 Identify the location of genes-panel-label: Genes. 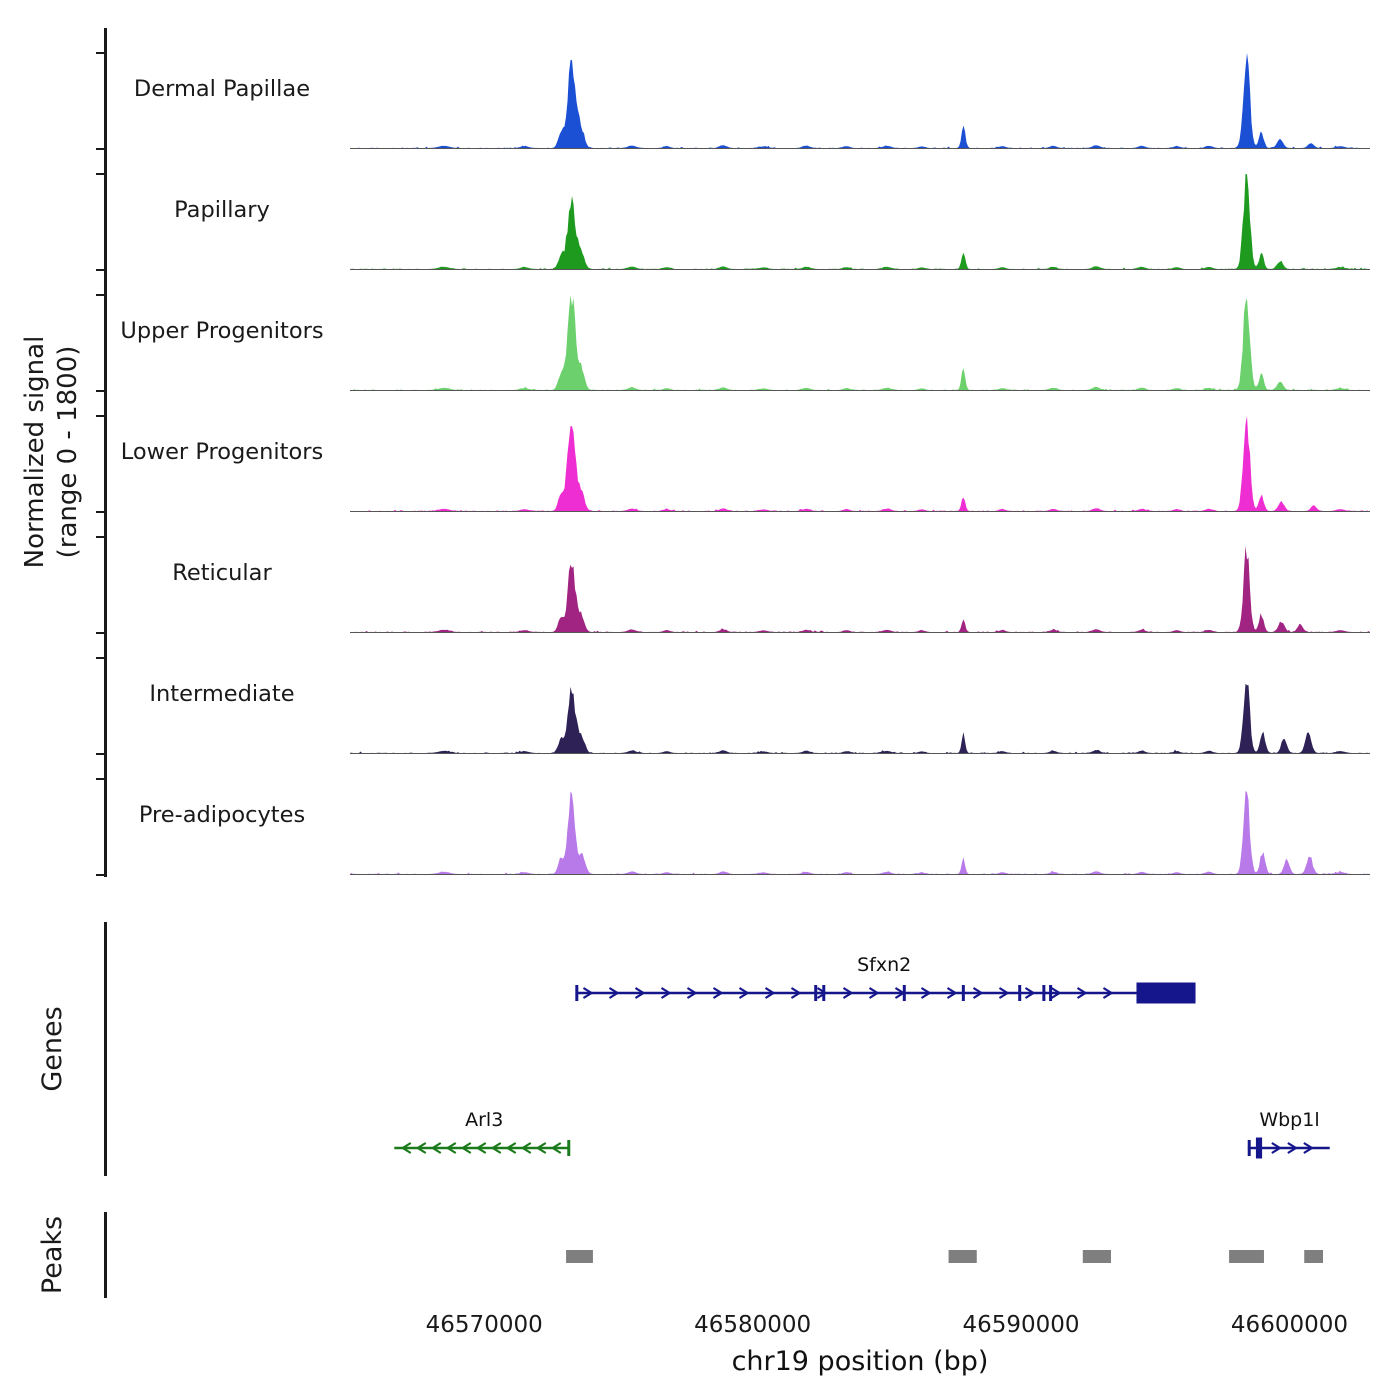
(52, 1049).